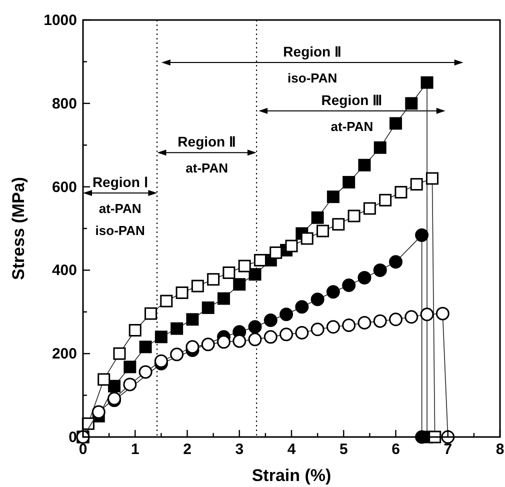 This screenshot has width=505, height=487. I want to click on y-tick-label: 200, so click(64, 354).